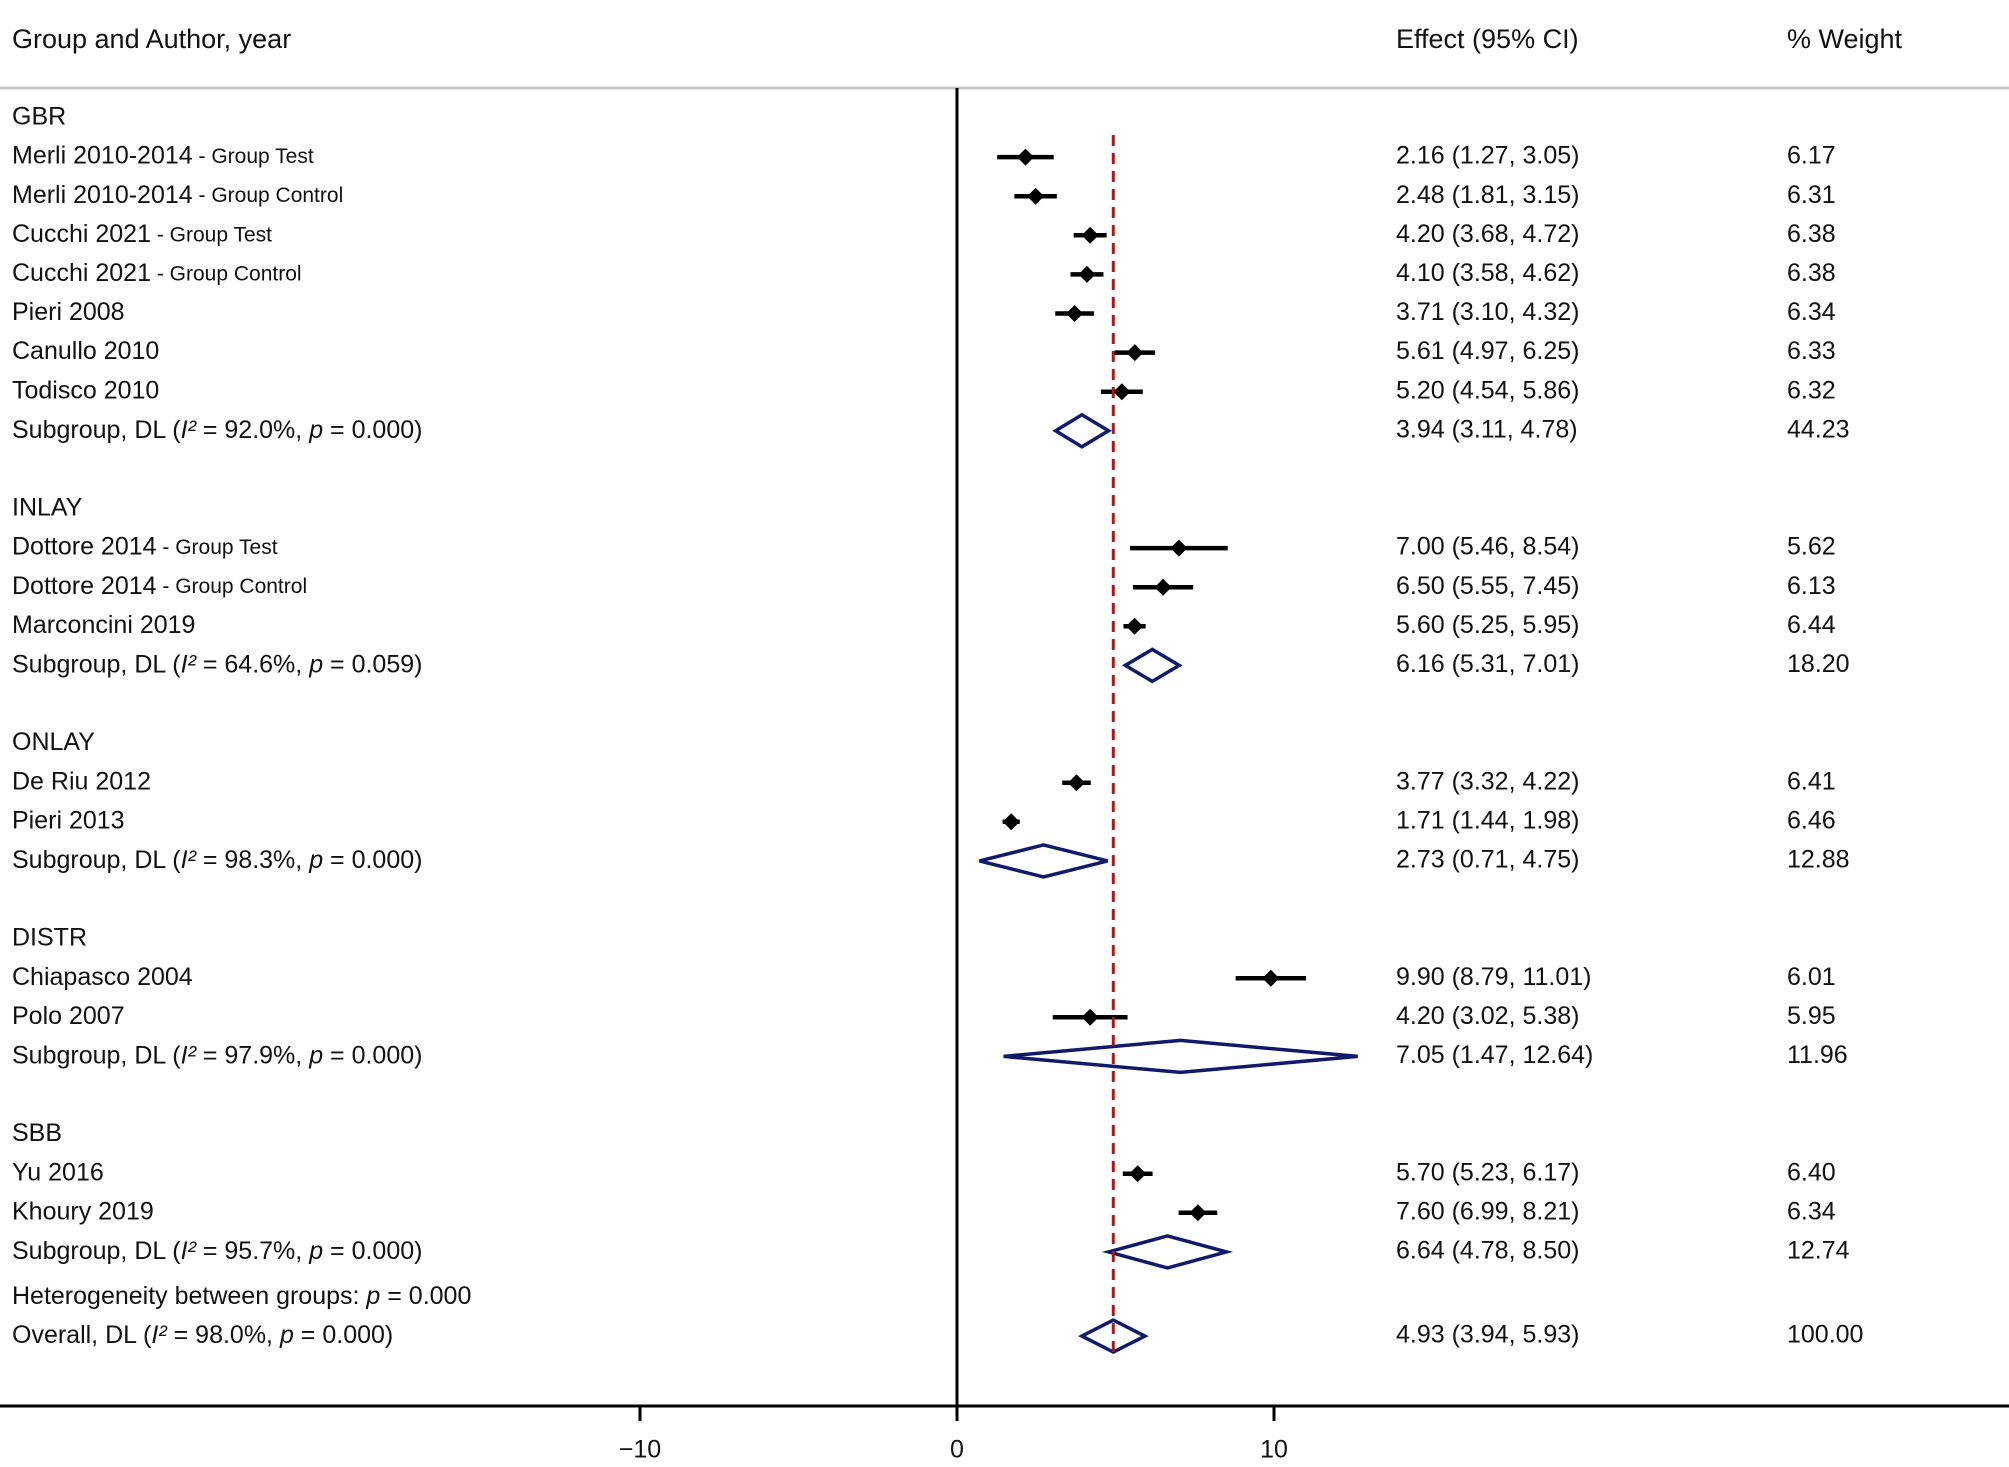  I want to click on study-label: Chiapasco 2004, so click(102, 977).